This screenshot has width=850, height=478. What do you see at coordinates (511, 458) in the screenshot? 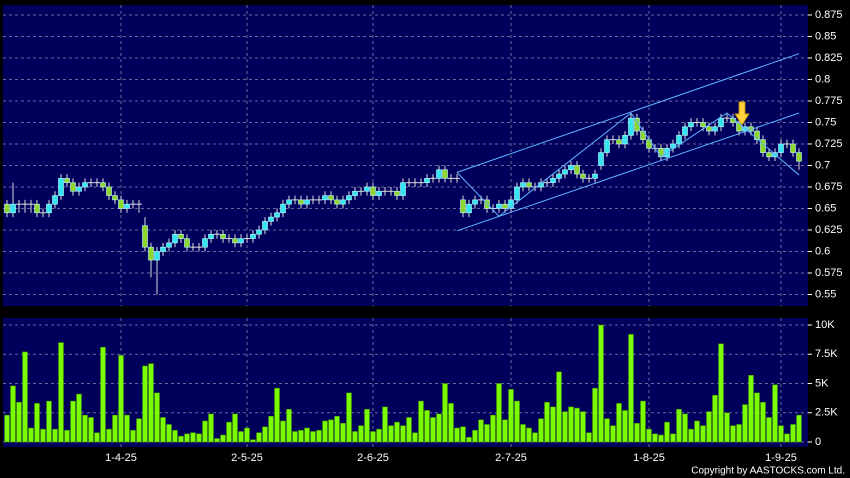
I see `x-tick-label: 2-7-25` at bounding box center [511, 458].